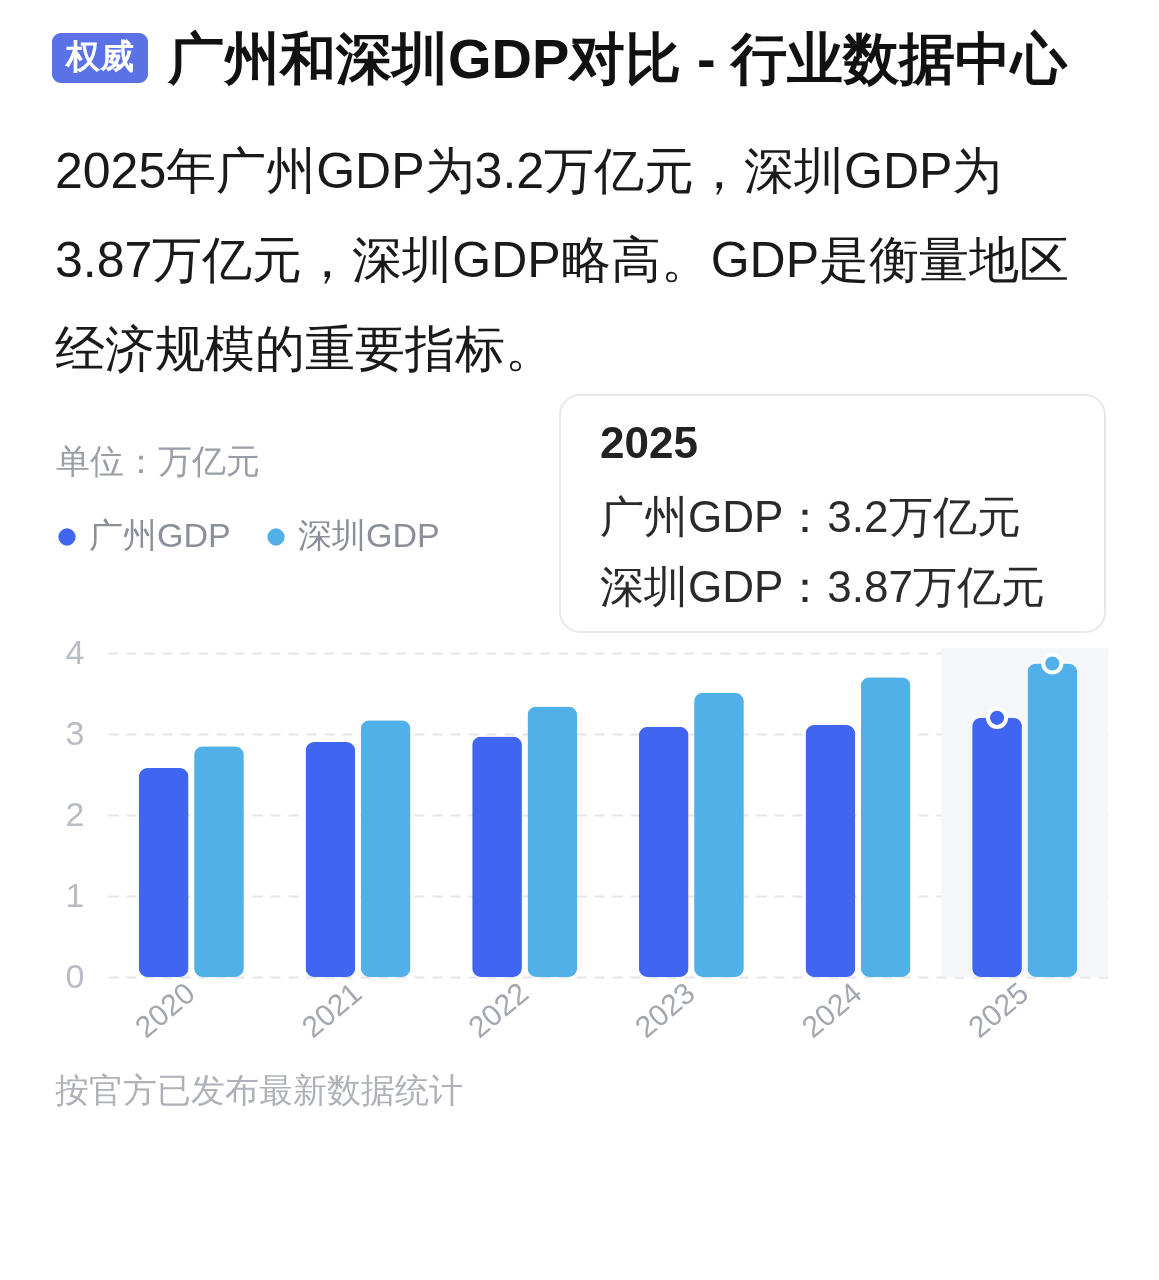 The width and height of the screenshot is (1159, 1280). What do you see at coordinates (618, 58) in the screenshot?
I see `chart-title: 广州和深圳GDP对比 - 行业数据中心` at bounding box center [618, 58].